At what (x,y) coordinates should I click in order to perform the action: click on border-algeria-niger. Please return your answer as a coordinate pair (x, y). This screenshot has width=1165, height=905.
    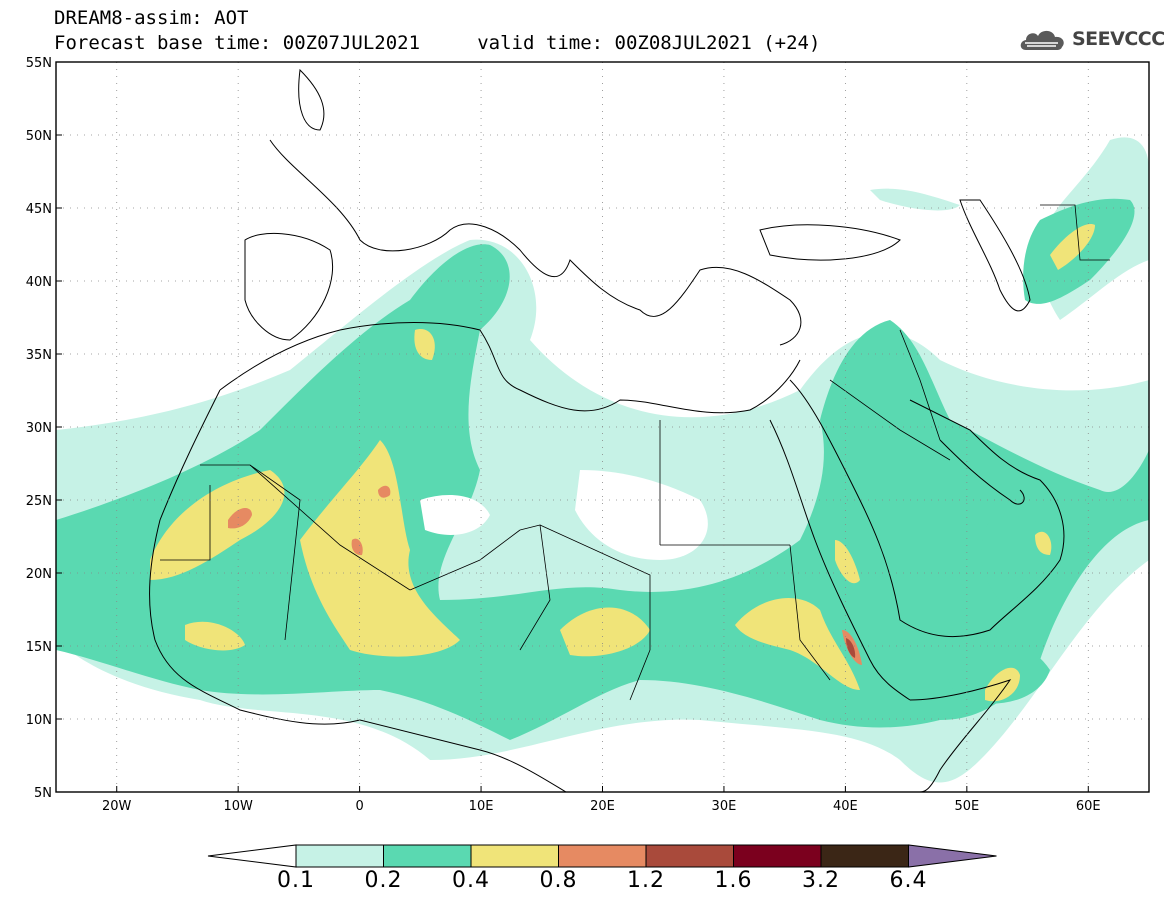
    Looking at the image, I should click on (465, 560).